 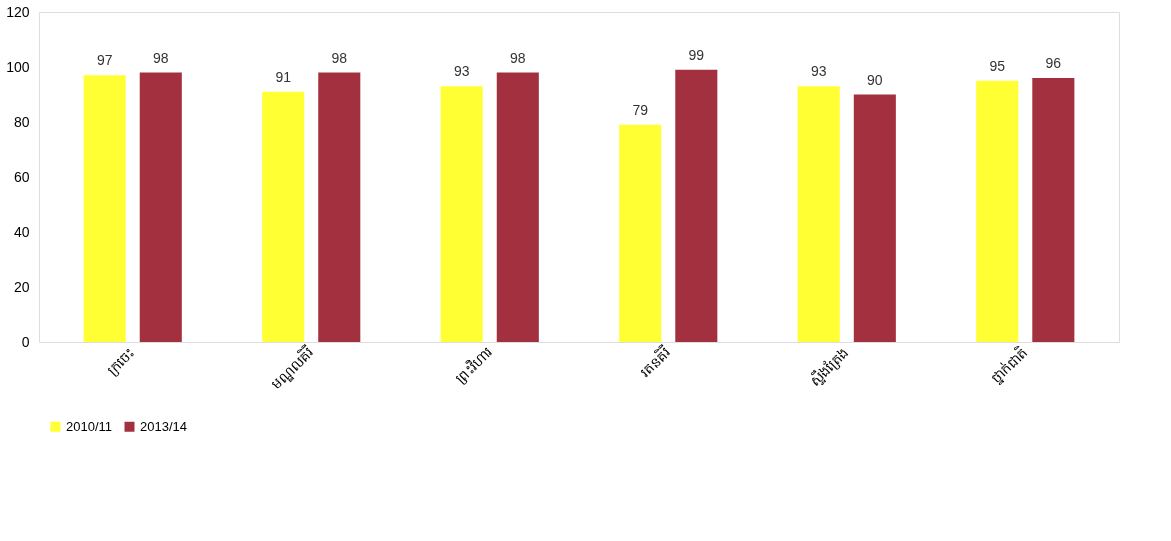 What do you see at coordinates (283, 76) in the screenshot?
I see `data-label: 91` at bounding box center [283, 76].